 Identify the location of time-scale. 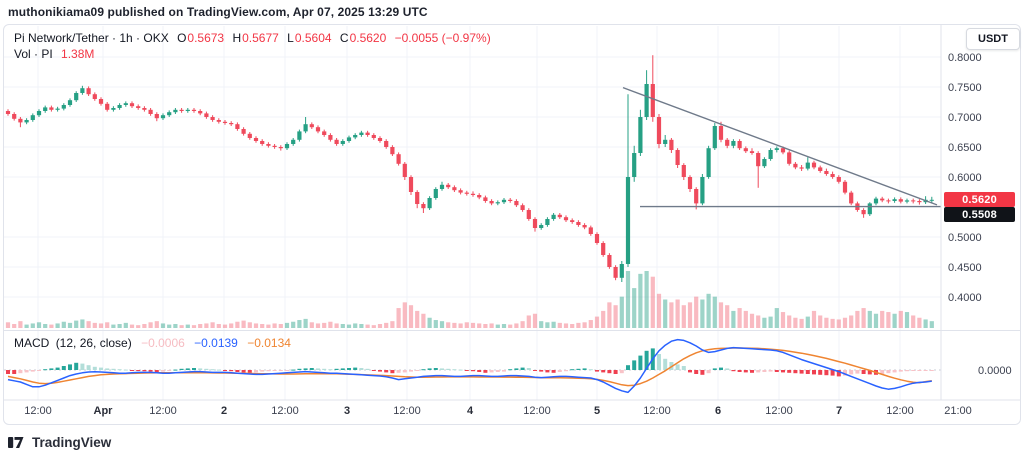
(511, 411).